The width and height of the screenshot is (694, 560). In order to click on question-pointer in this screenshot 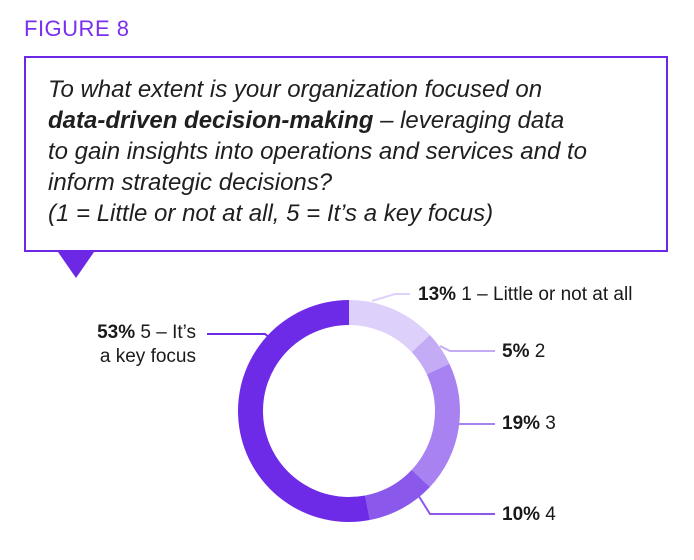, I will do `click(76, 265)`.